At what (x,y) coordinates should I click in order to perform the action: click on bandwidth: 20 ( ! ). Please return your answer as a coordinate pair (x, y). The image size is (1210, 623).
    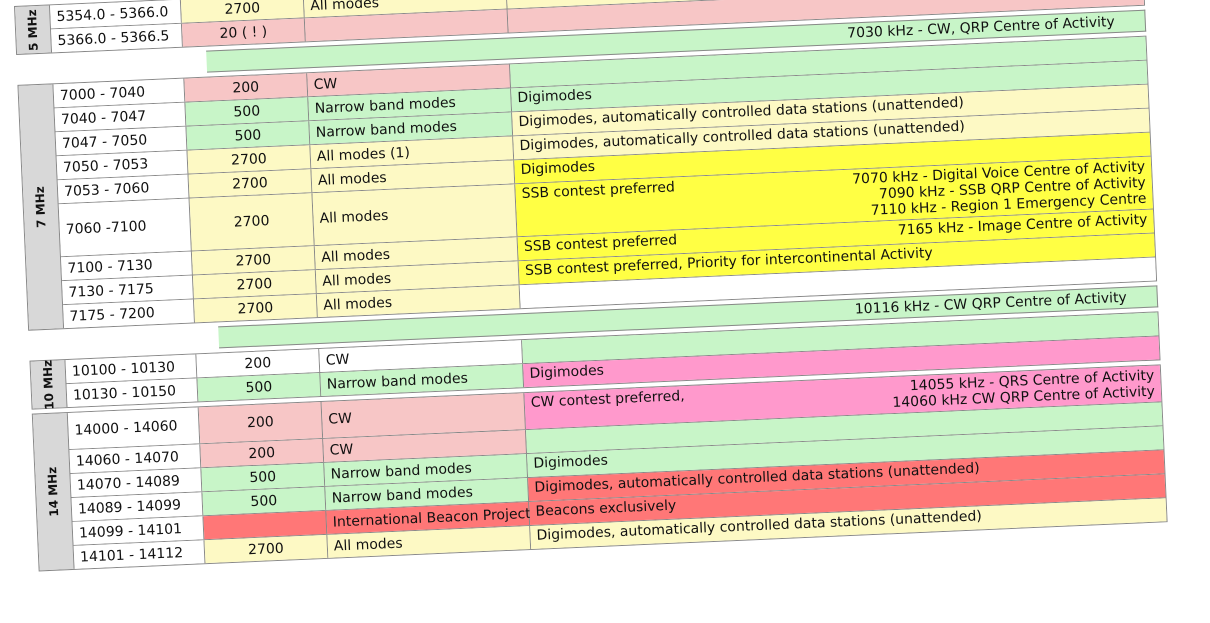
    Looking at the image, I should click on (243, 32).